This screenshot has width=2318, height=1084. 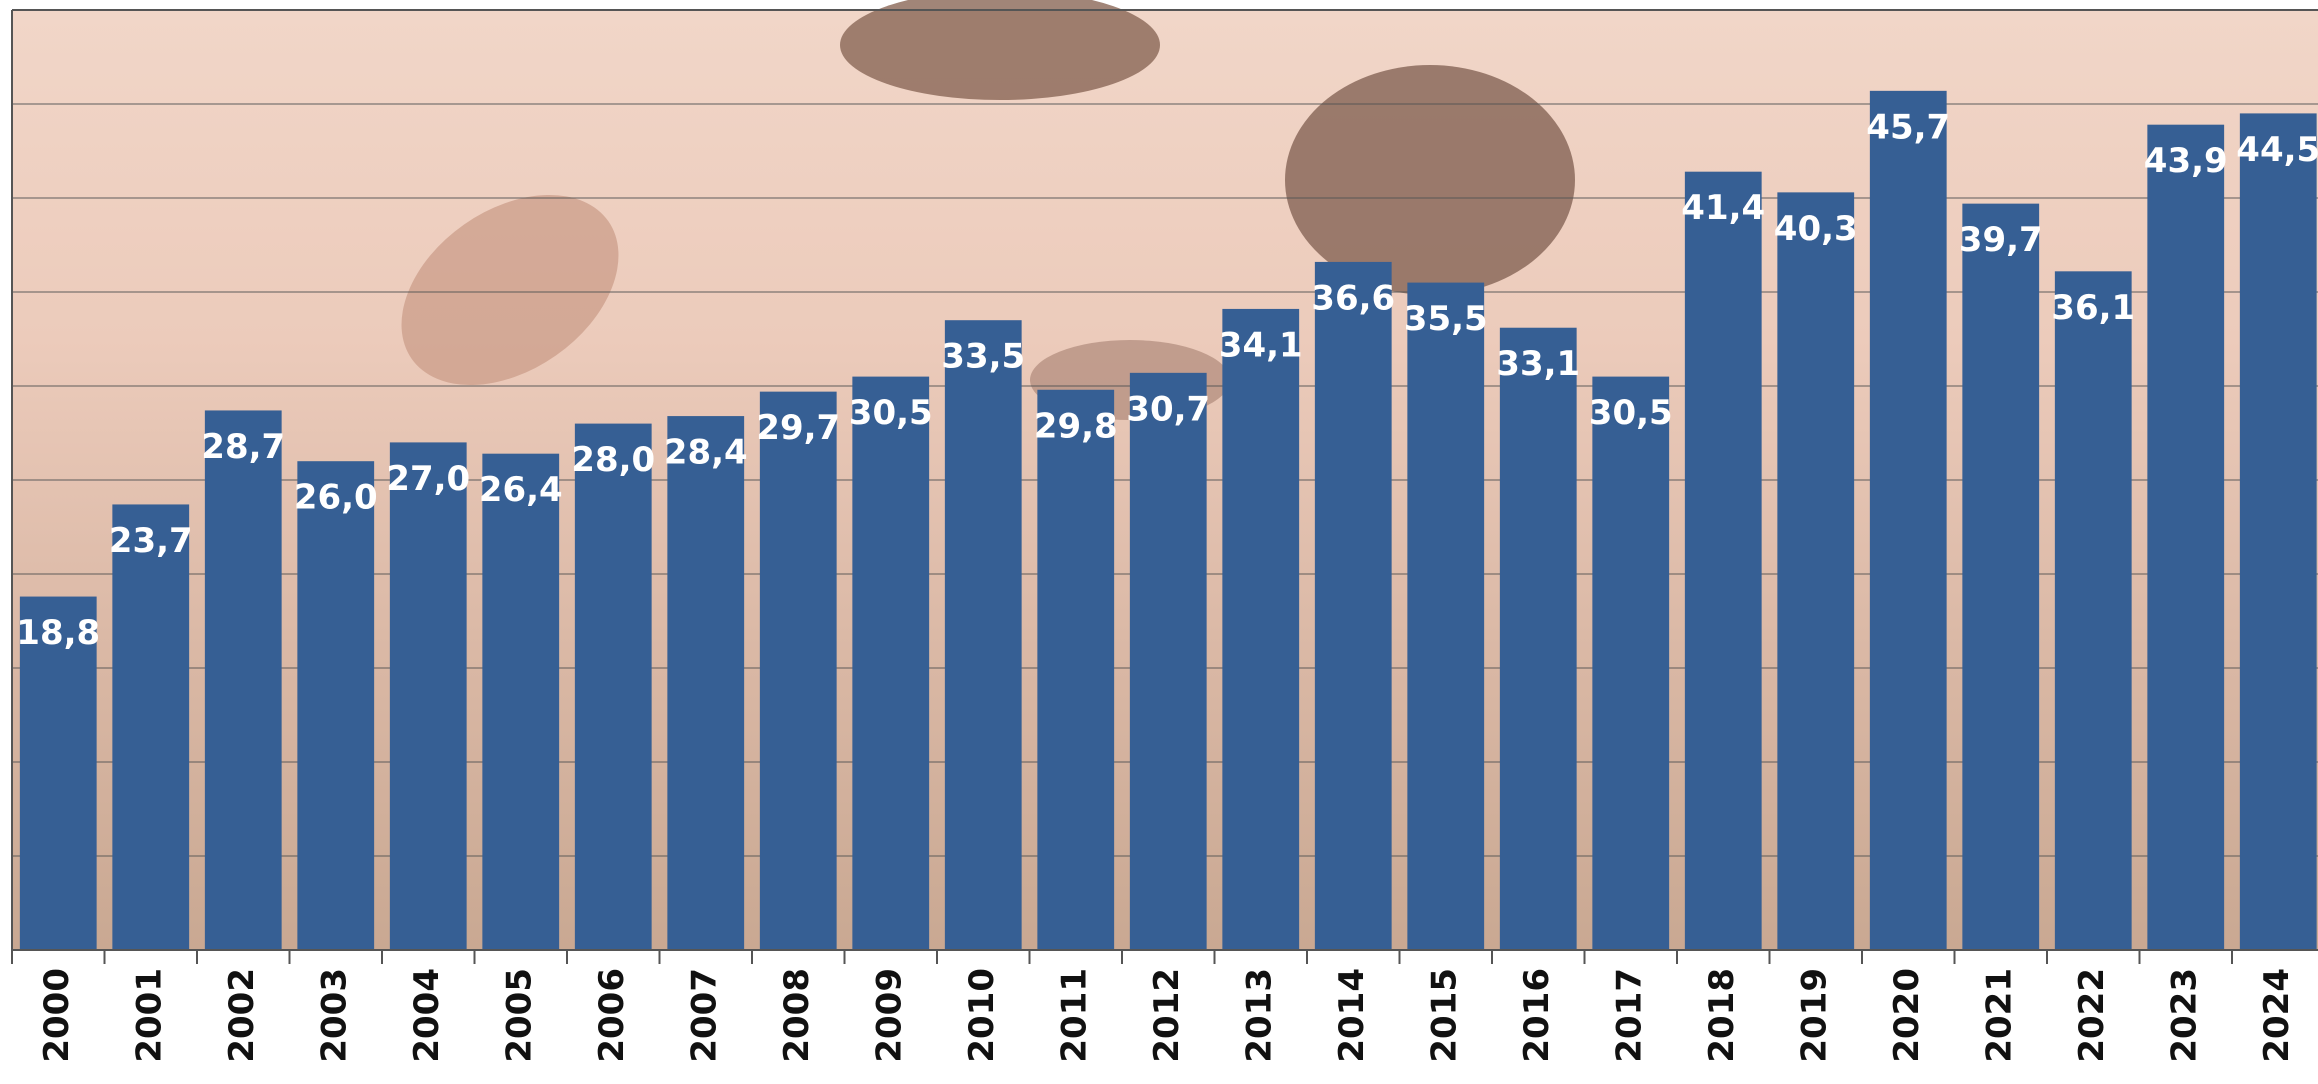 I want to click on value-label: 44,5, so click(x=2277, y=150).